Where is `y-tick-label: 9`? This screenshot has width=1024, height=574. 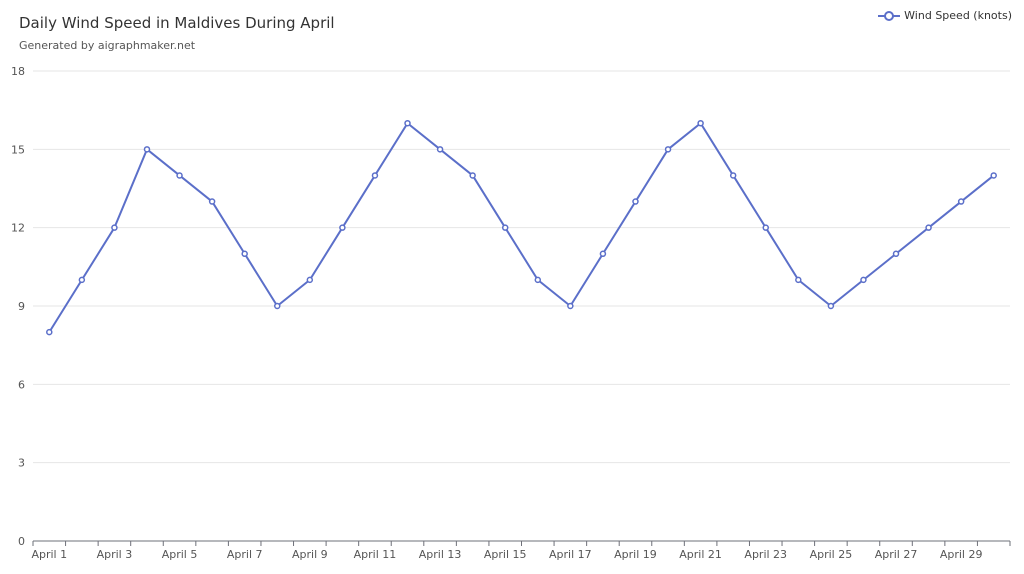 y-tick-label: 9 is located at coordinates (21, 306).